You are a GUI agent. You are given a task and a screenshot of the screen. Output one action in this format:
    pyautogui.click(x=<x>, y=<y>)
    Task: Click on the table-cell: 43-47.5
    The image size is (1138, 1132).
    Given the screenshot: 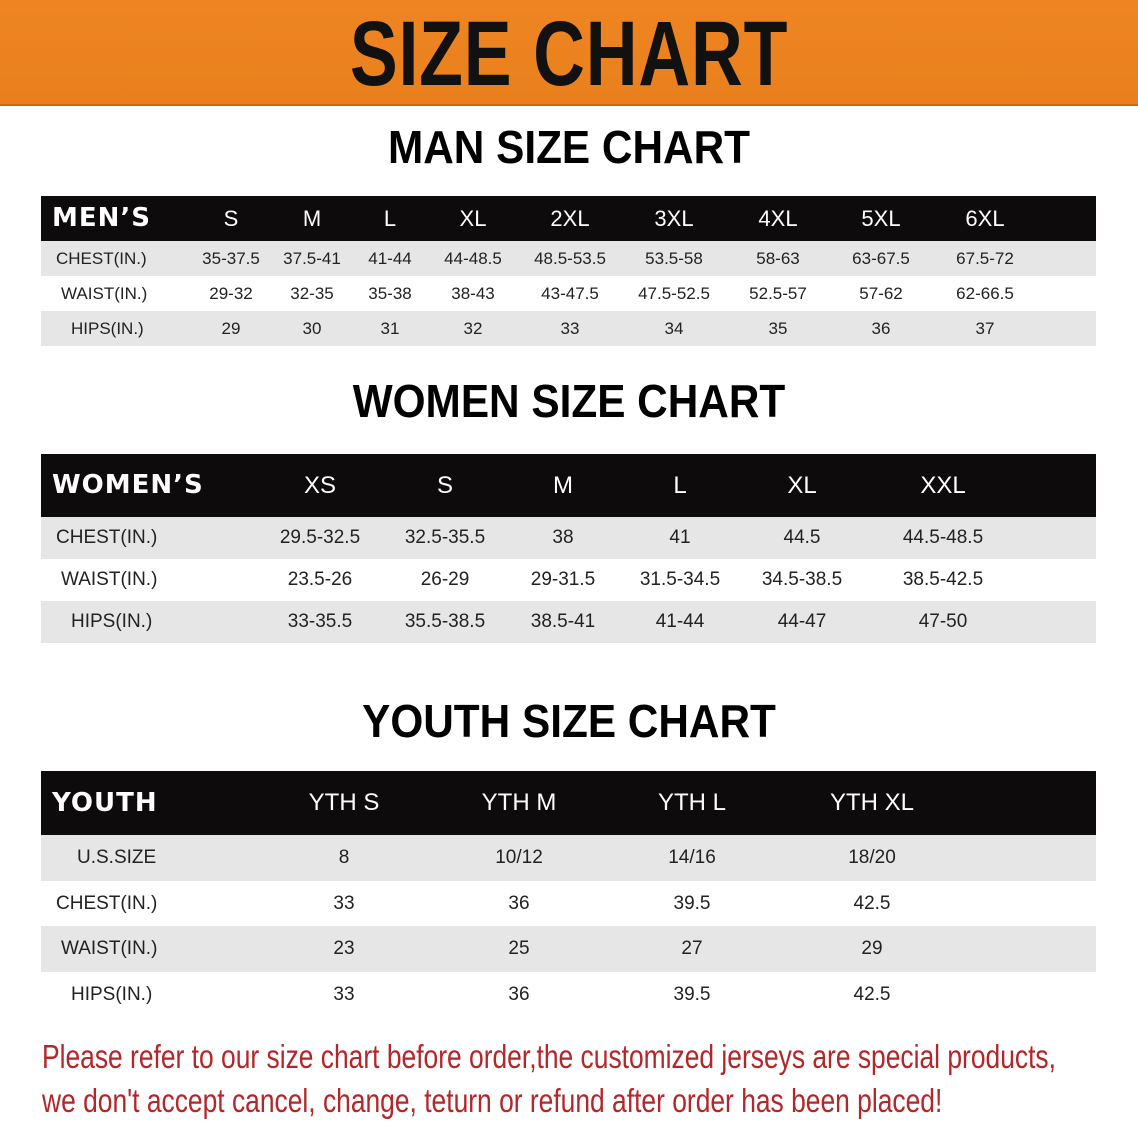 What is the action you would take?
    pyautogui.click(x=570, y=293)
    